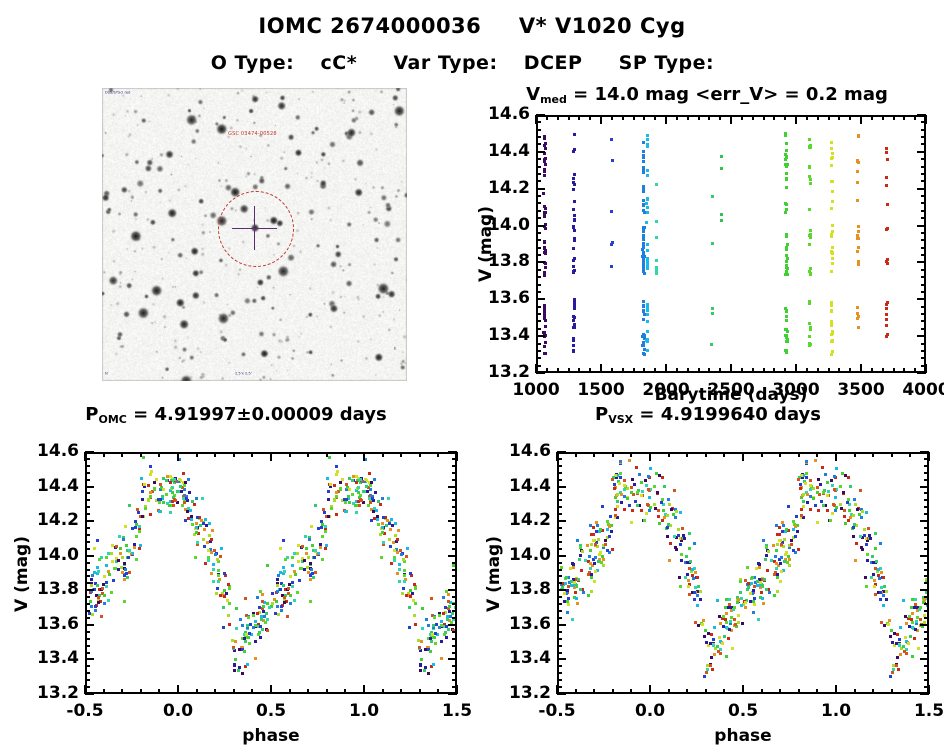 This screenshot has width=944, height=747. What do you see at coordinates (650, 456) in the screenshot?
I see `x-axis-tick` at bounding box center [650, 456].